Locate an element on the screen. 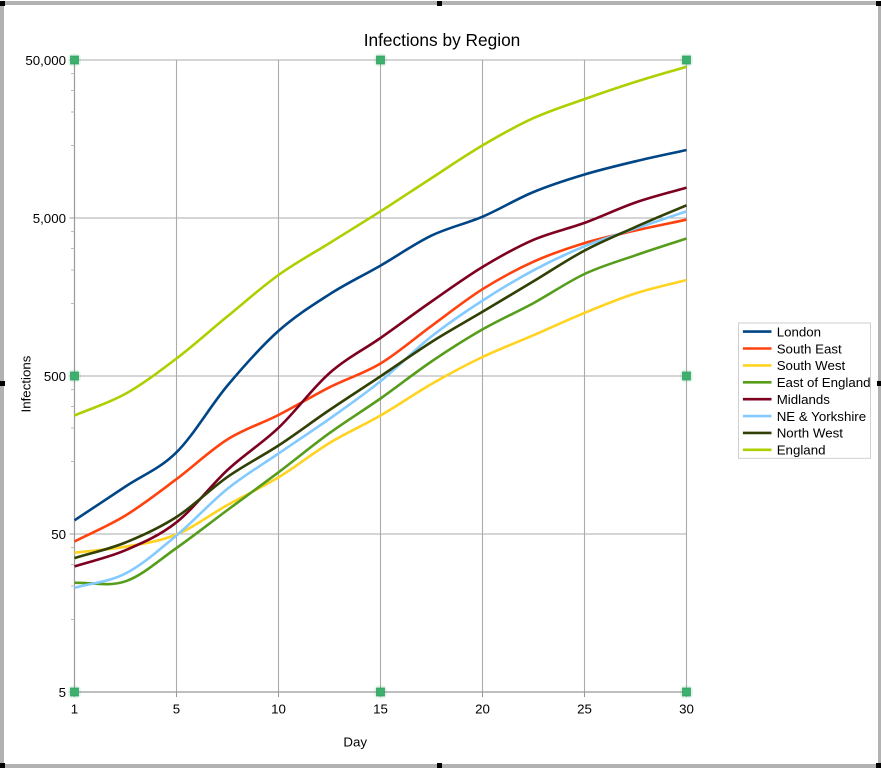 Image resolution: width=881 pixels, height=768 pixels. svg-text: 500 is located at coordinates (55, 376).